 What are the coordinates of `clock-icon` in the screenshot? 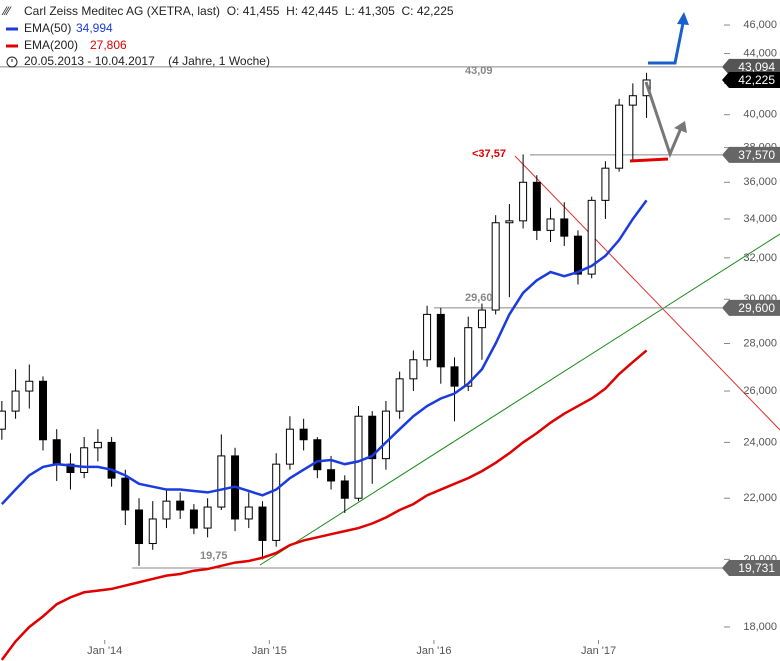 It's located at (12, 62).